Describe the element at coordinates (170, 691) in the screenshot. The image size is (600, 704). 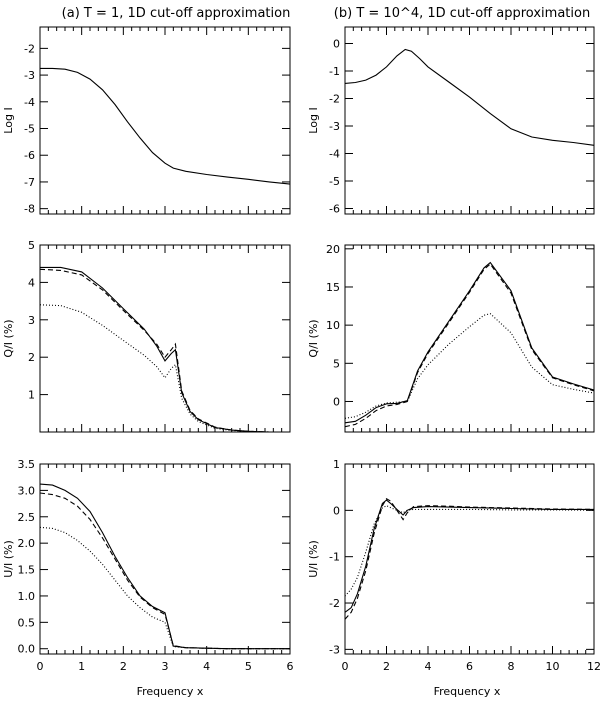
I see `xlabel-a: Frequency x` at that location.